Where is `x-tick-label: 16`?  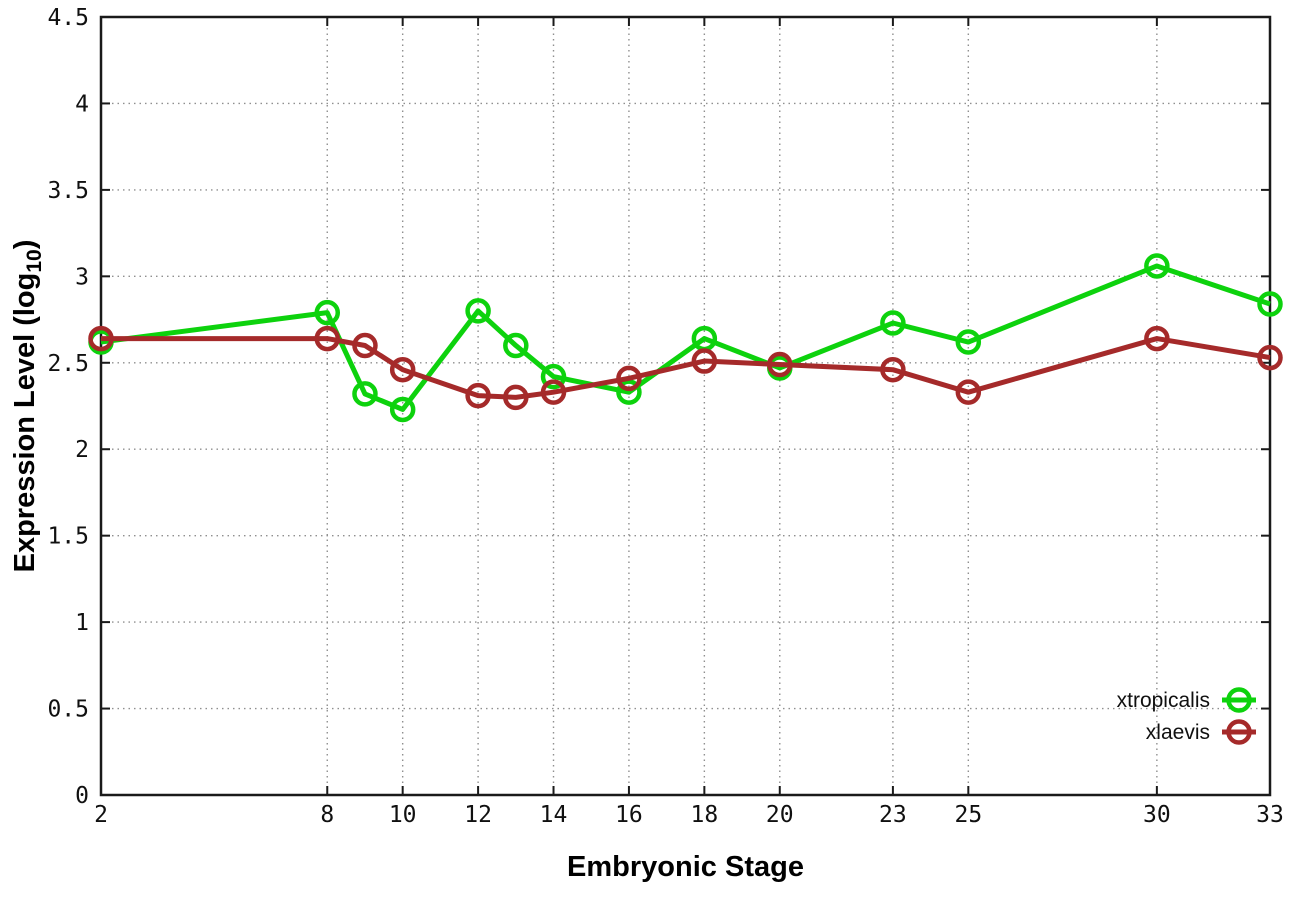
x-tick-label: 16 is located at coordinates (629, 815).